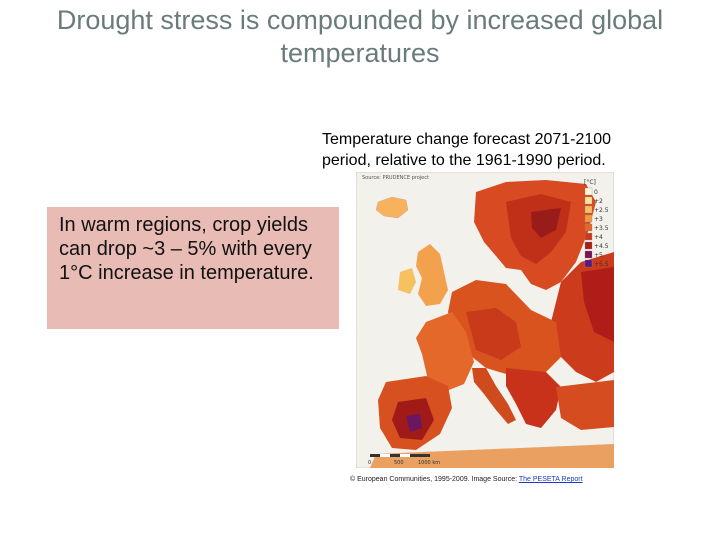 The width and height of the screenshot is (720, 540). What do you see at coordinates (590, 182) in the screenshot?
I see `legend-unit: [°C]` at bounding box center [590, 182].